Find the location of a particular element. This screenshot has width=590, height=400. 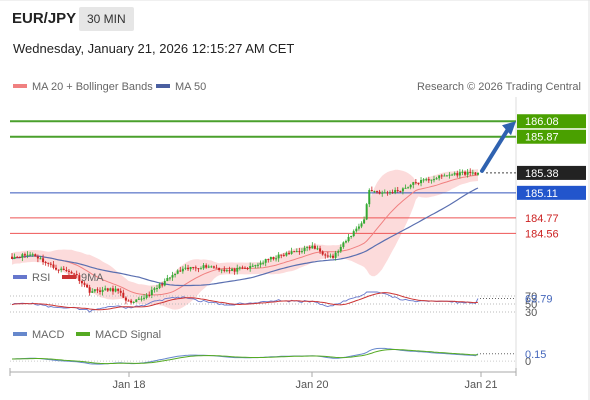

ma20-legend-swatch is located at coordinates (20, 86).